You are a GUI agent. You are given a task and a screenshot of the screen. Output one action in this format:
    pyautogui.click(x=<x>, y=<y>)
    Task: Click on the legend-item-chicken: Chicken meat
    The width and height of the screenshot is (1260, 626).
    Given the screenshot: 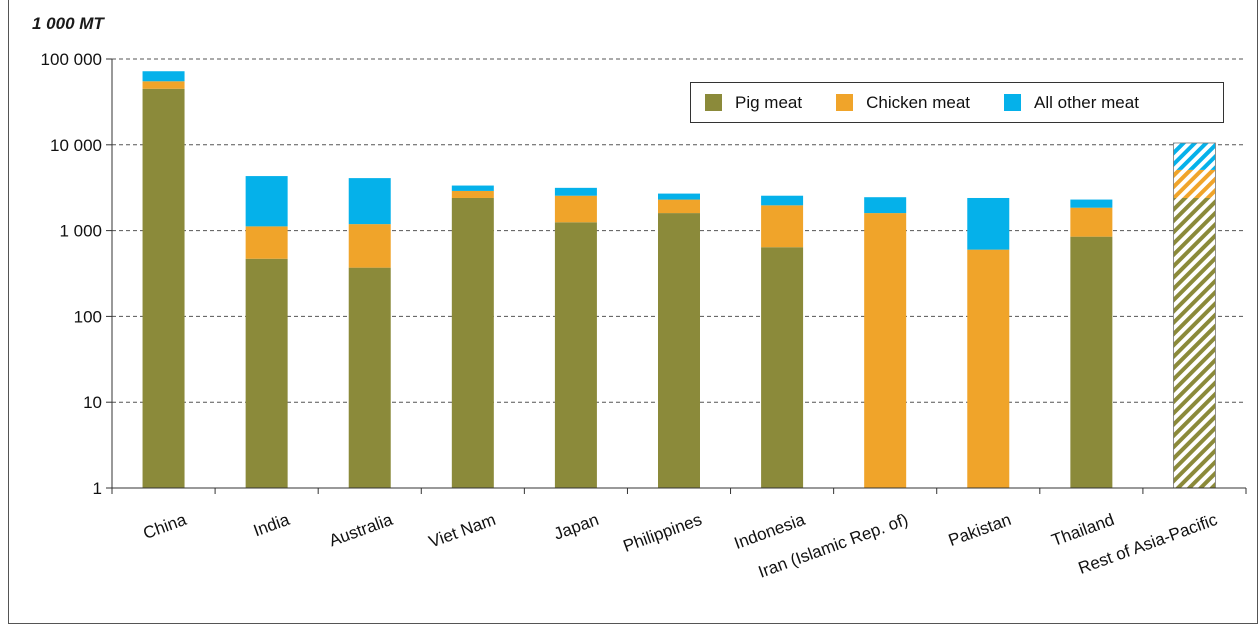 What is the action you would take?
    pyautogui.click(x=903, y=103)
    